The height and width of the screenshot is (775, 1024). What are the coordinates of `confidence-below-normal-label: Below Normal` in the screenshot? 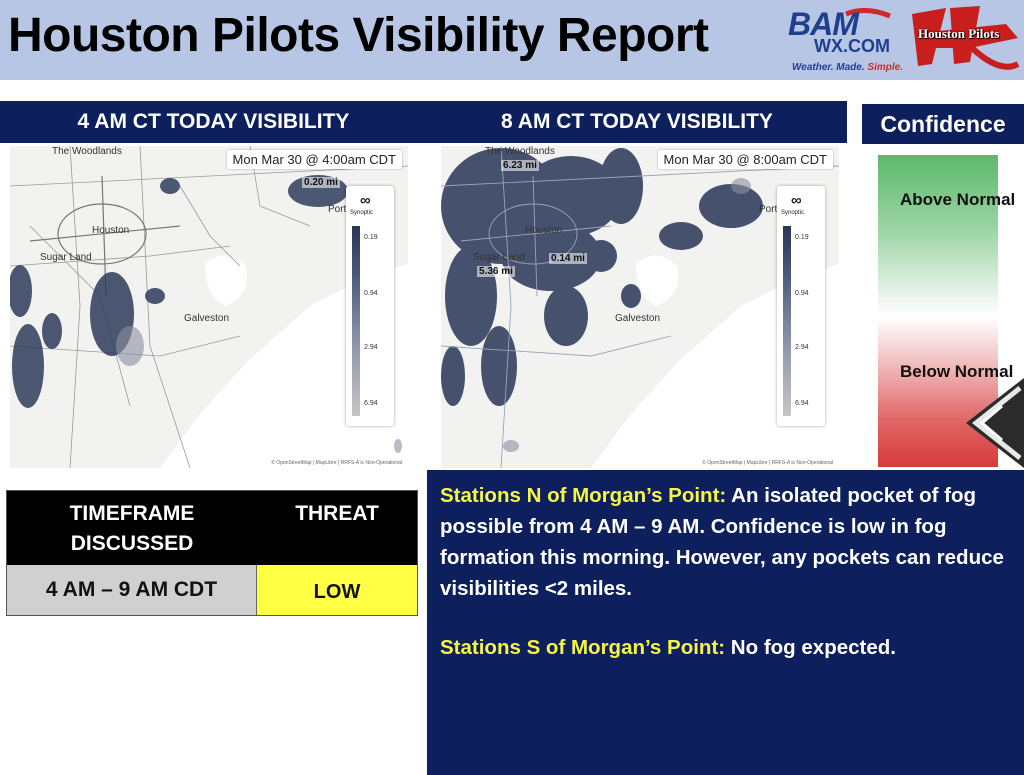 It's located at (957, 371).